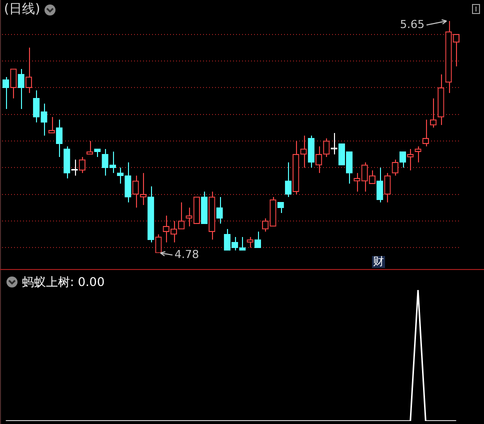  Describe the element at coordinates (378, 261) in the screenshot. I see `text: 财` at that location.